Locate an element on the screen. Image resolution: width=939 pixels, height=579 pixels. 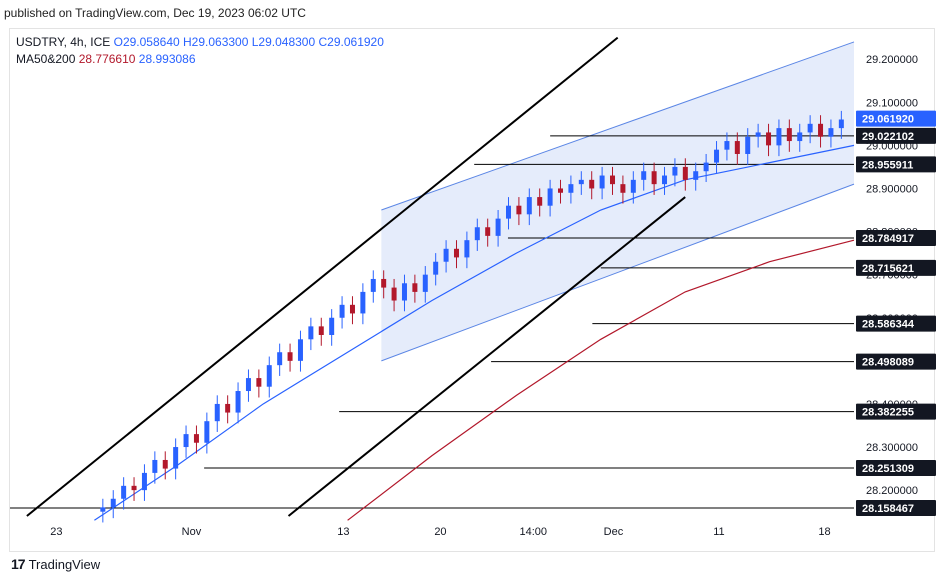
tradingview-logo: 17 TradingView is located at coordinates (55, 564).